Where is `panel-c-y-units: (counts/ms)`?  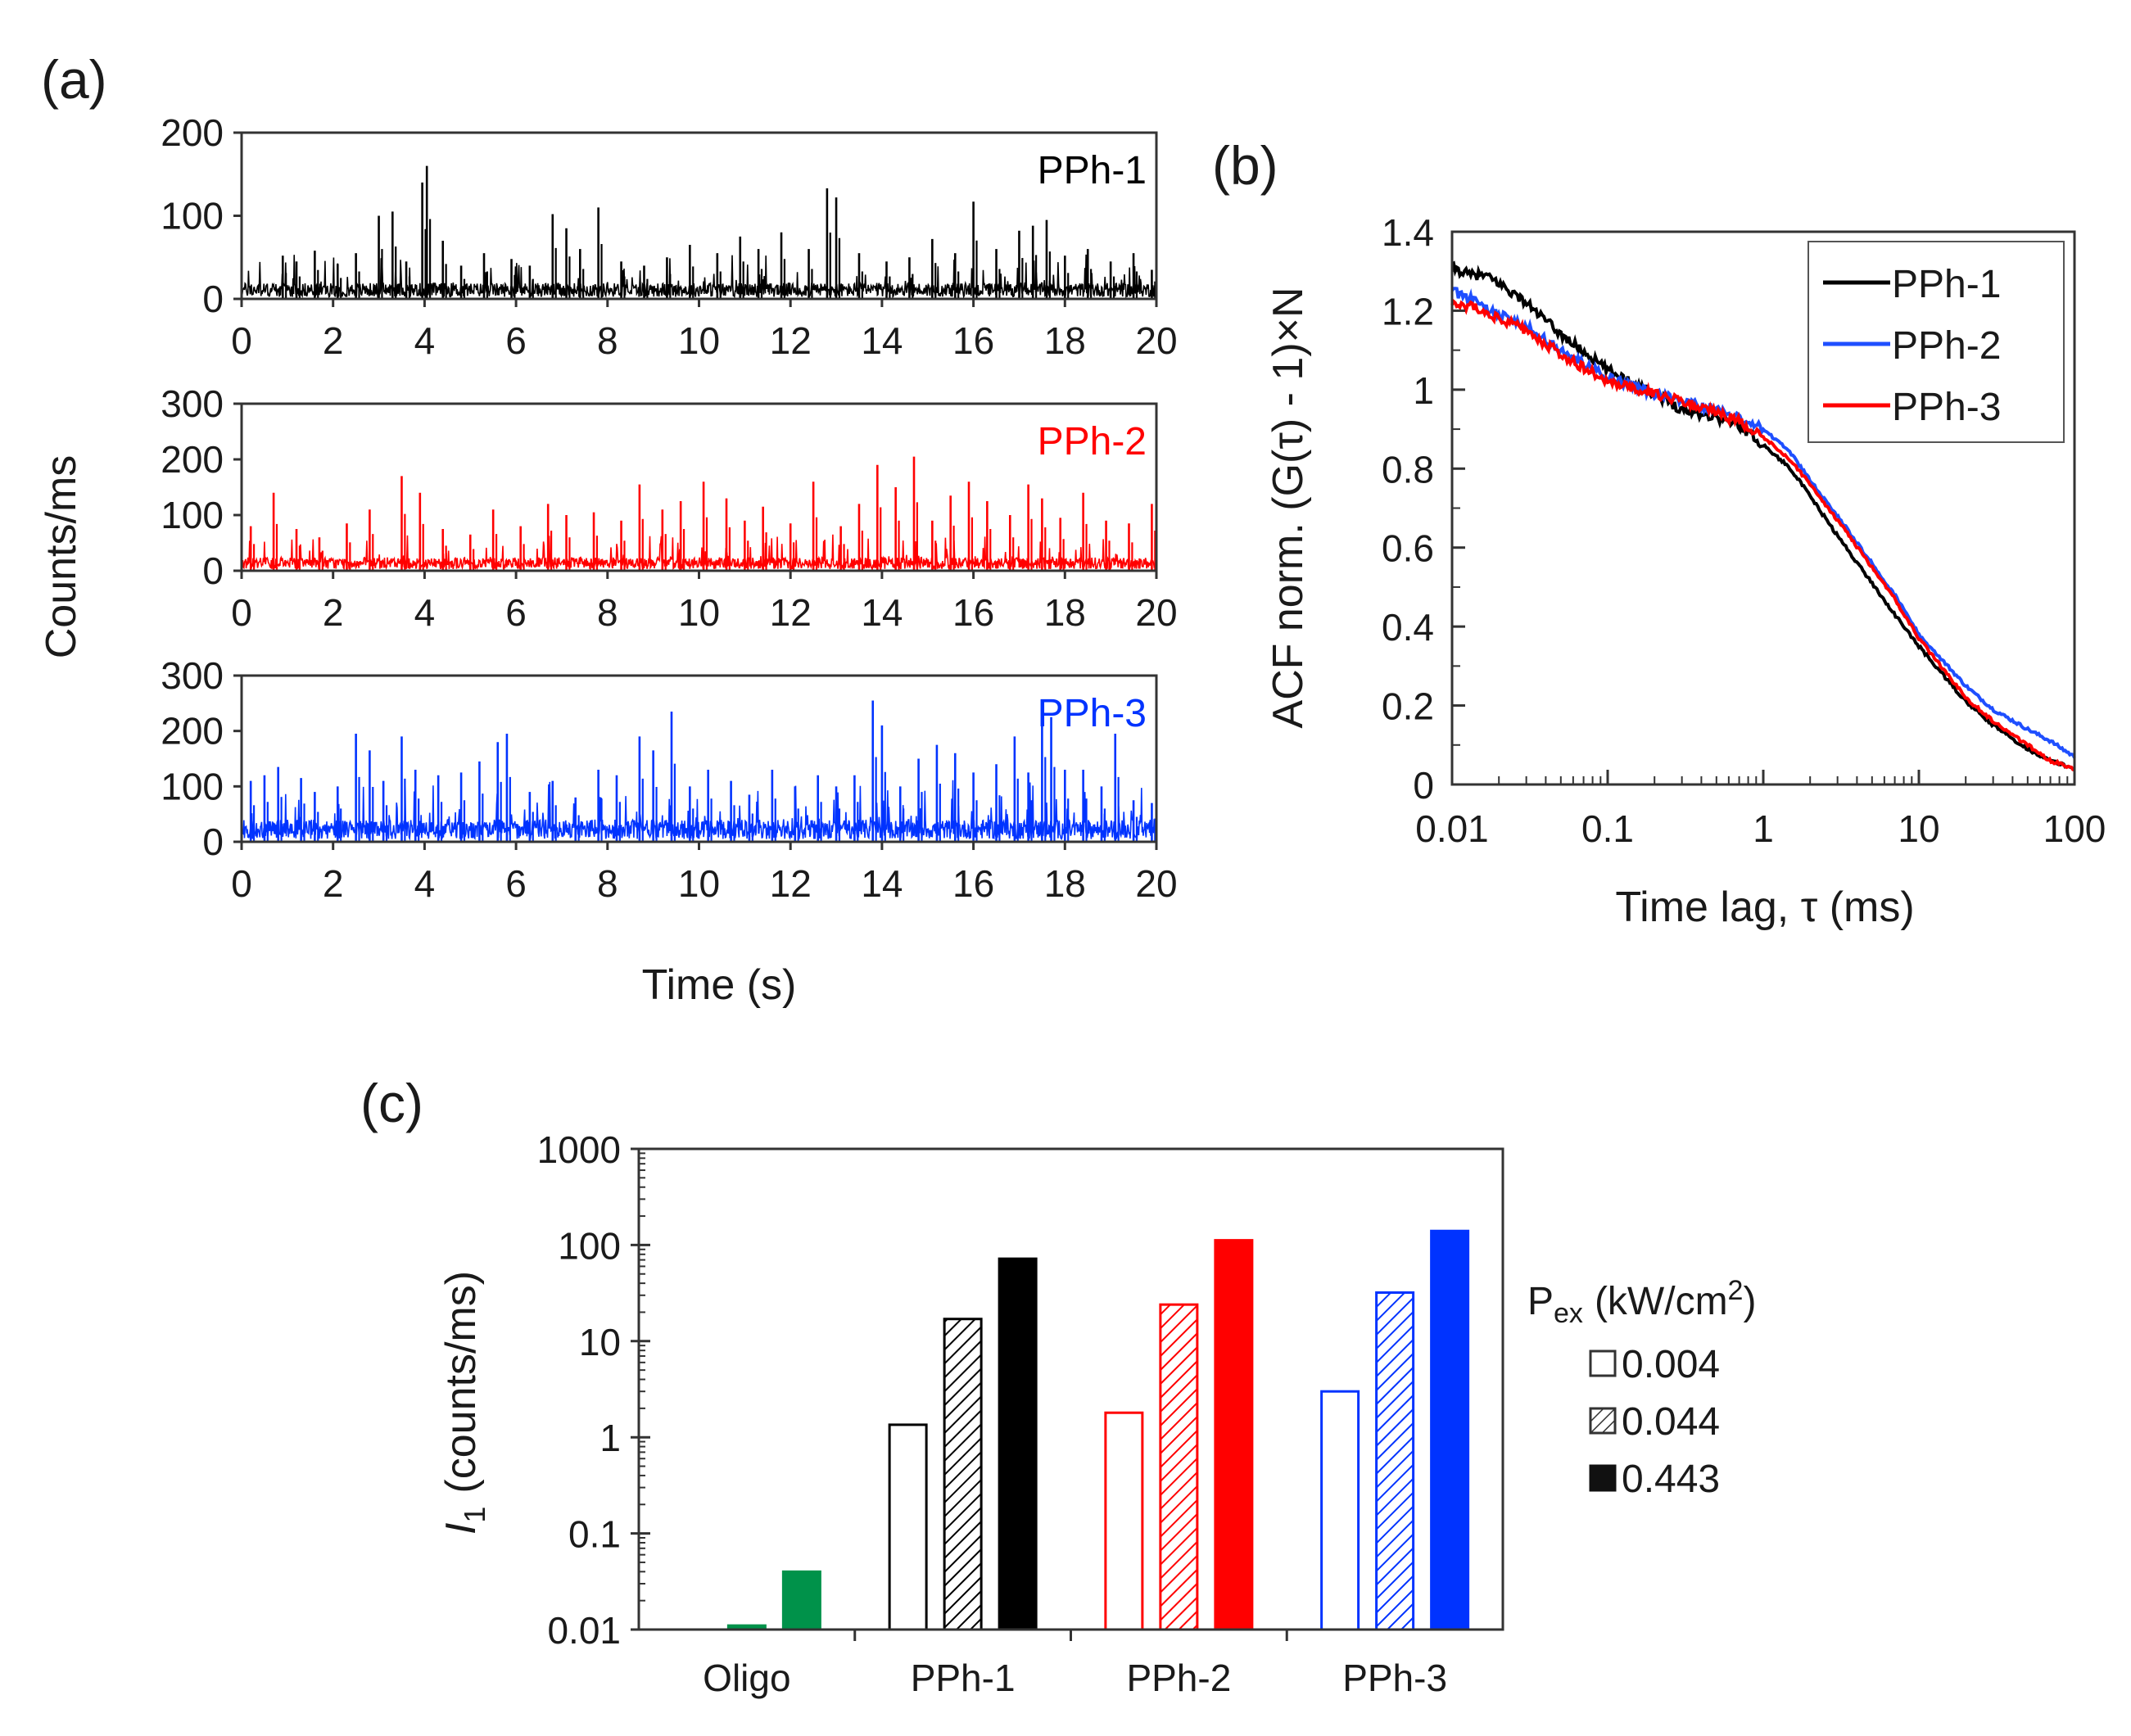
panel-c-y-units: (counts/ms) is located at coordinates (461, 1382).